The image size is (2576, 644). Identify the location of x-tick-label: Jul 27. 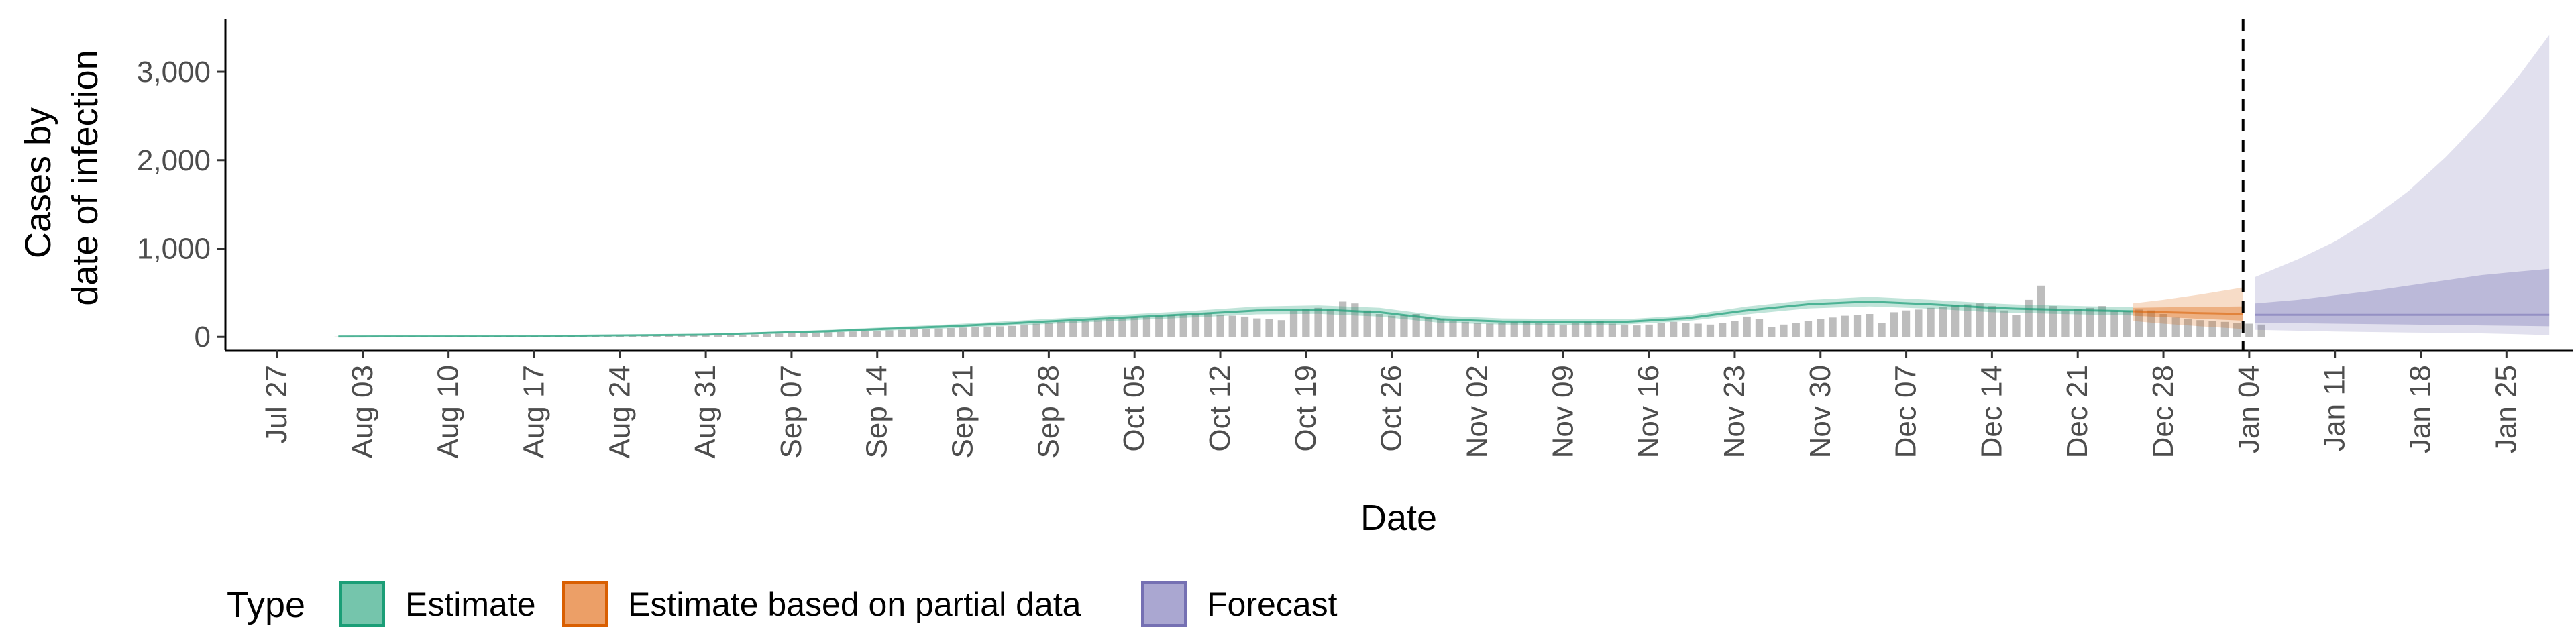
(276, 404).